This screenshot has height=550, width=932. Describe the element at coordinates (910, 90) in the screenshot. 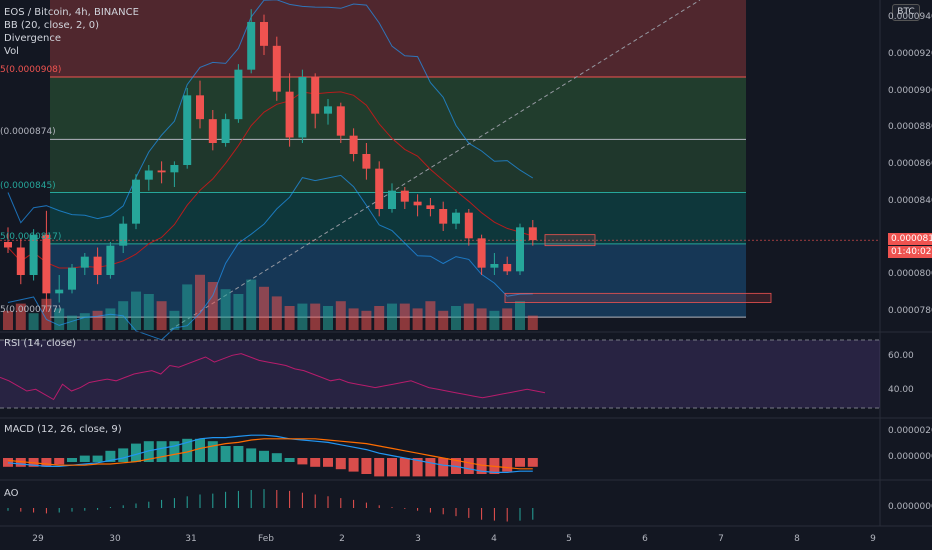

I see `price-tick: 0.0000900` at that location.